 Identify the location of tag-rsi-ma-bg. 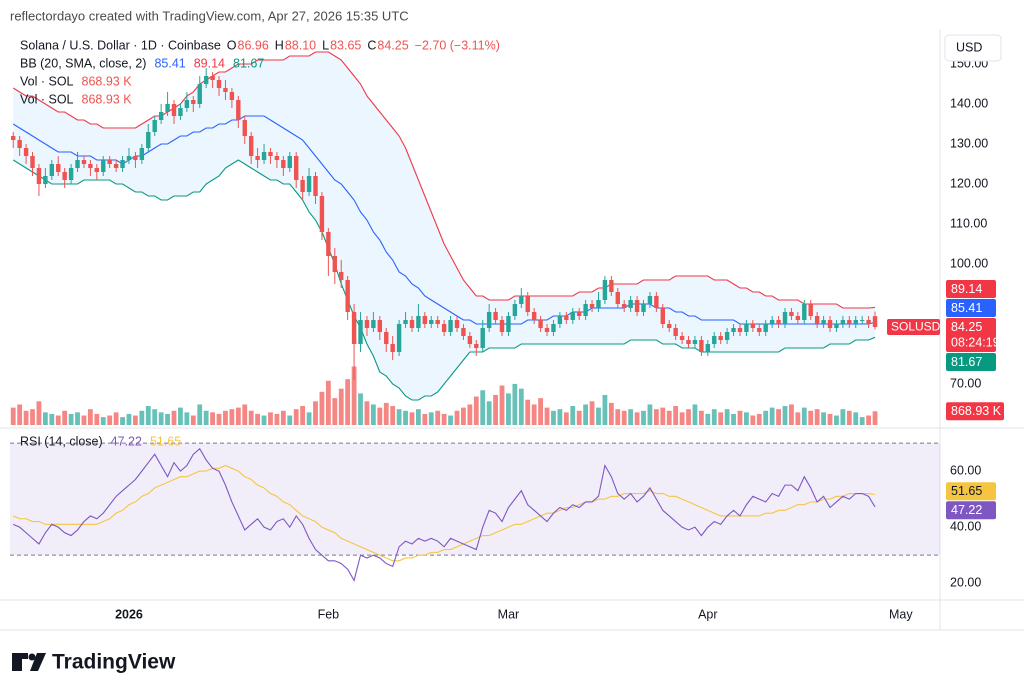
(971, 491).